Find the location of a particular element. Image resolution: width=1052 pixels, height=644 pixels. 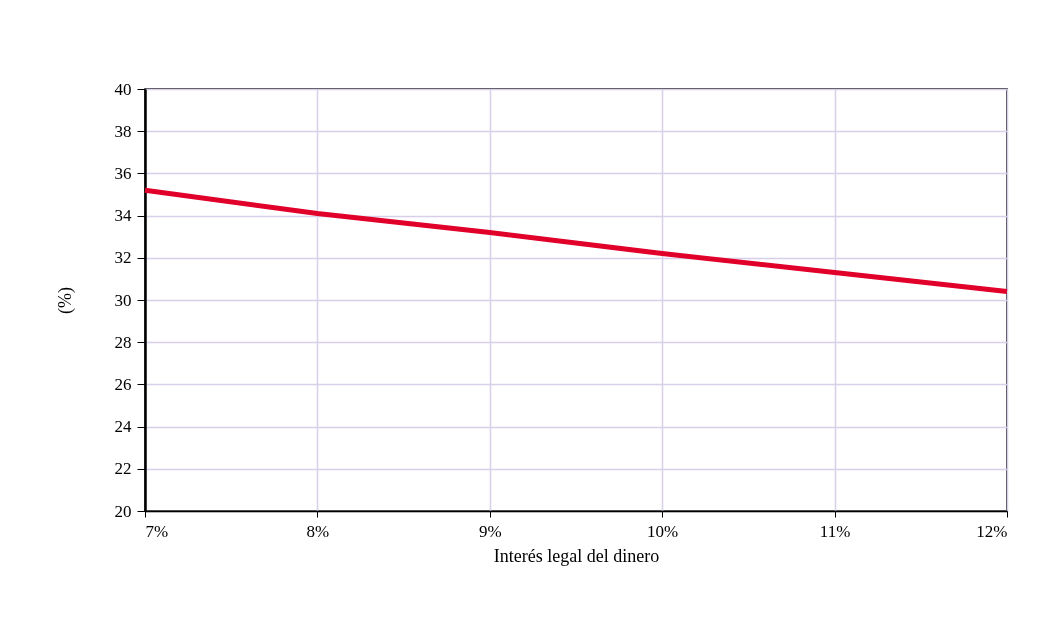

x-tick-label: 8% is located at coordinates (318, 531).